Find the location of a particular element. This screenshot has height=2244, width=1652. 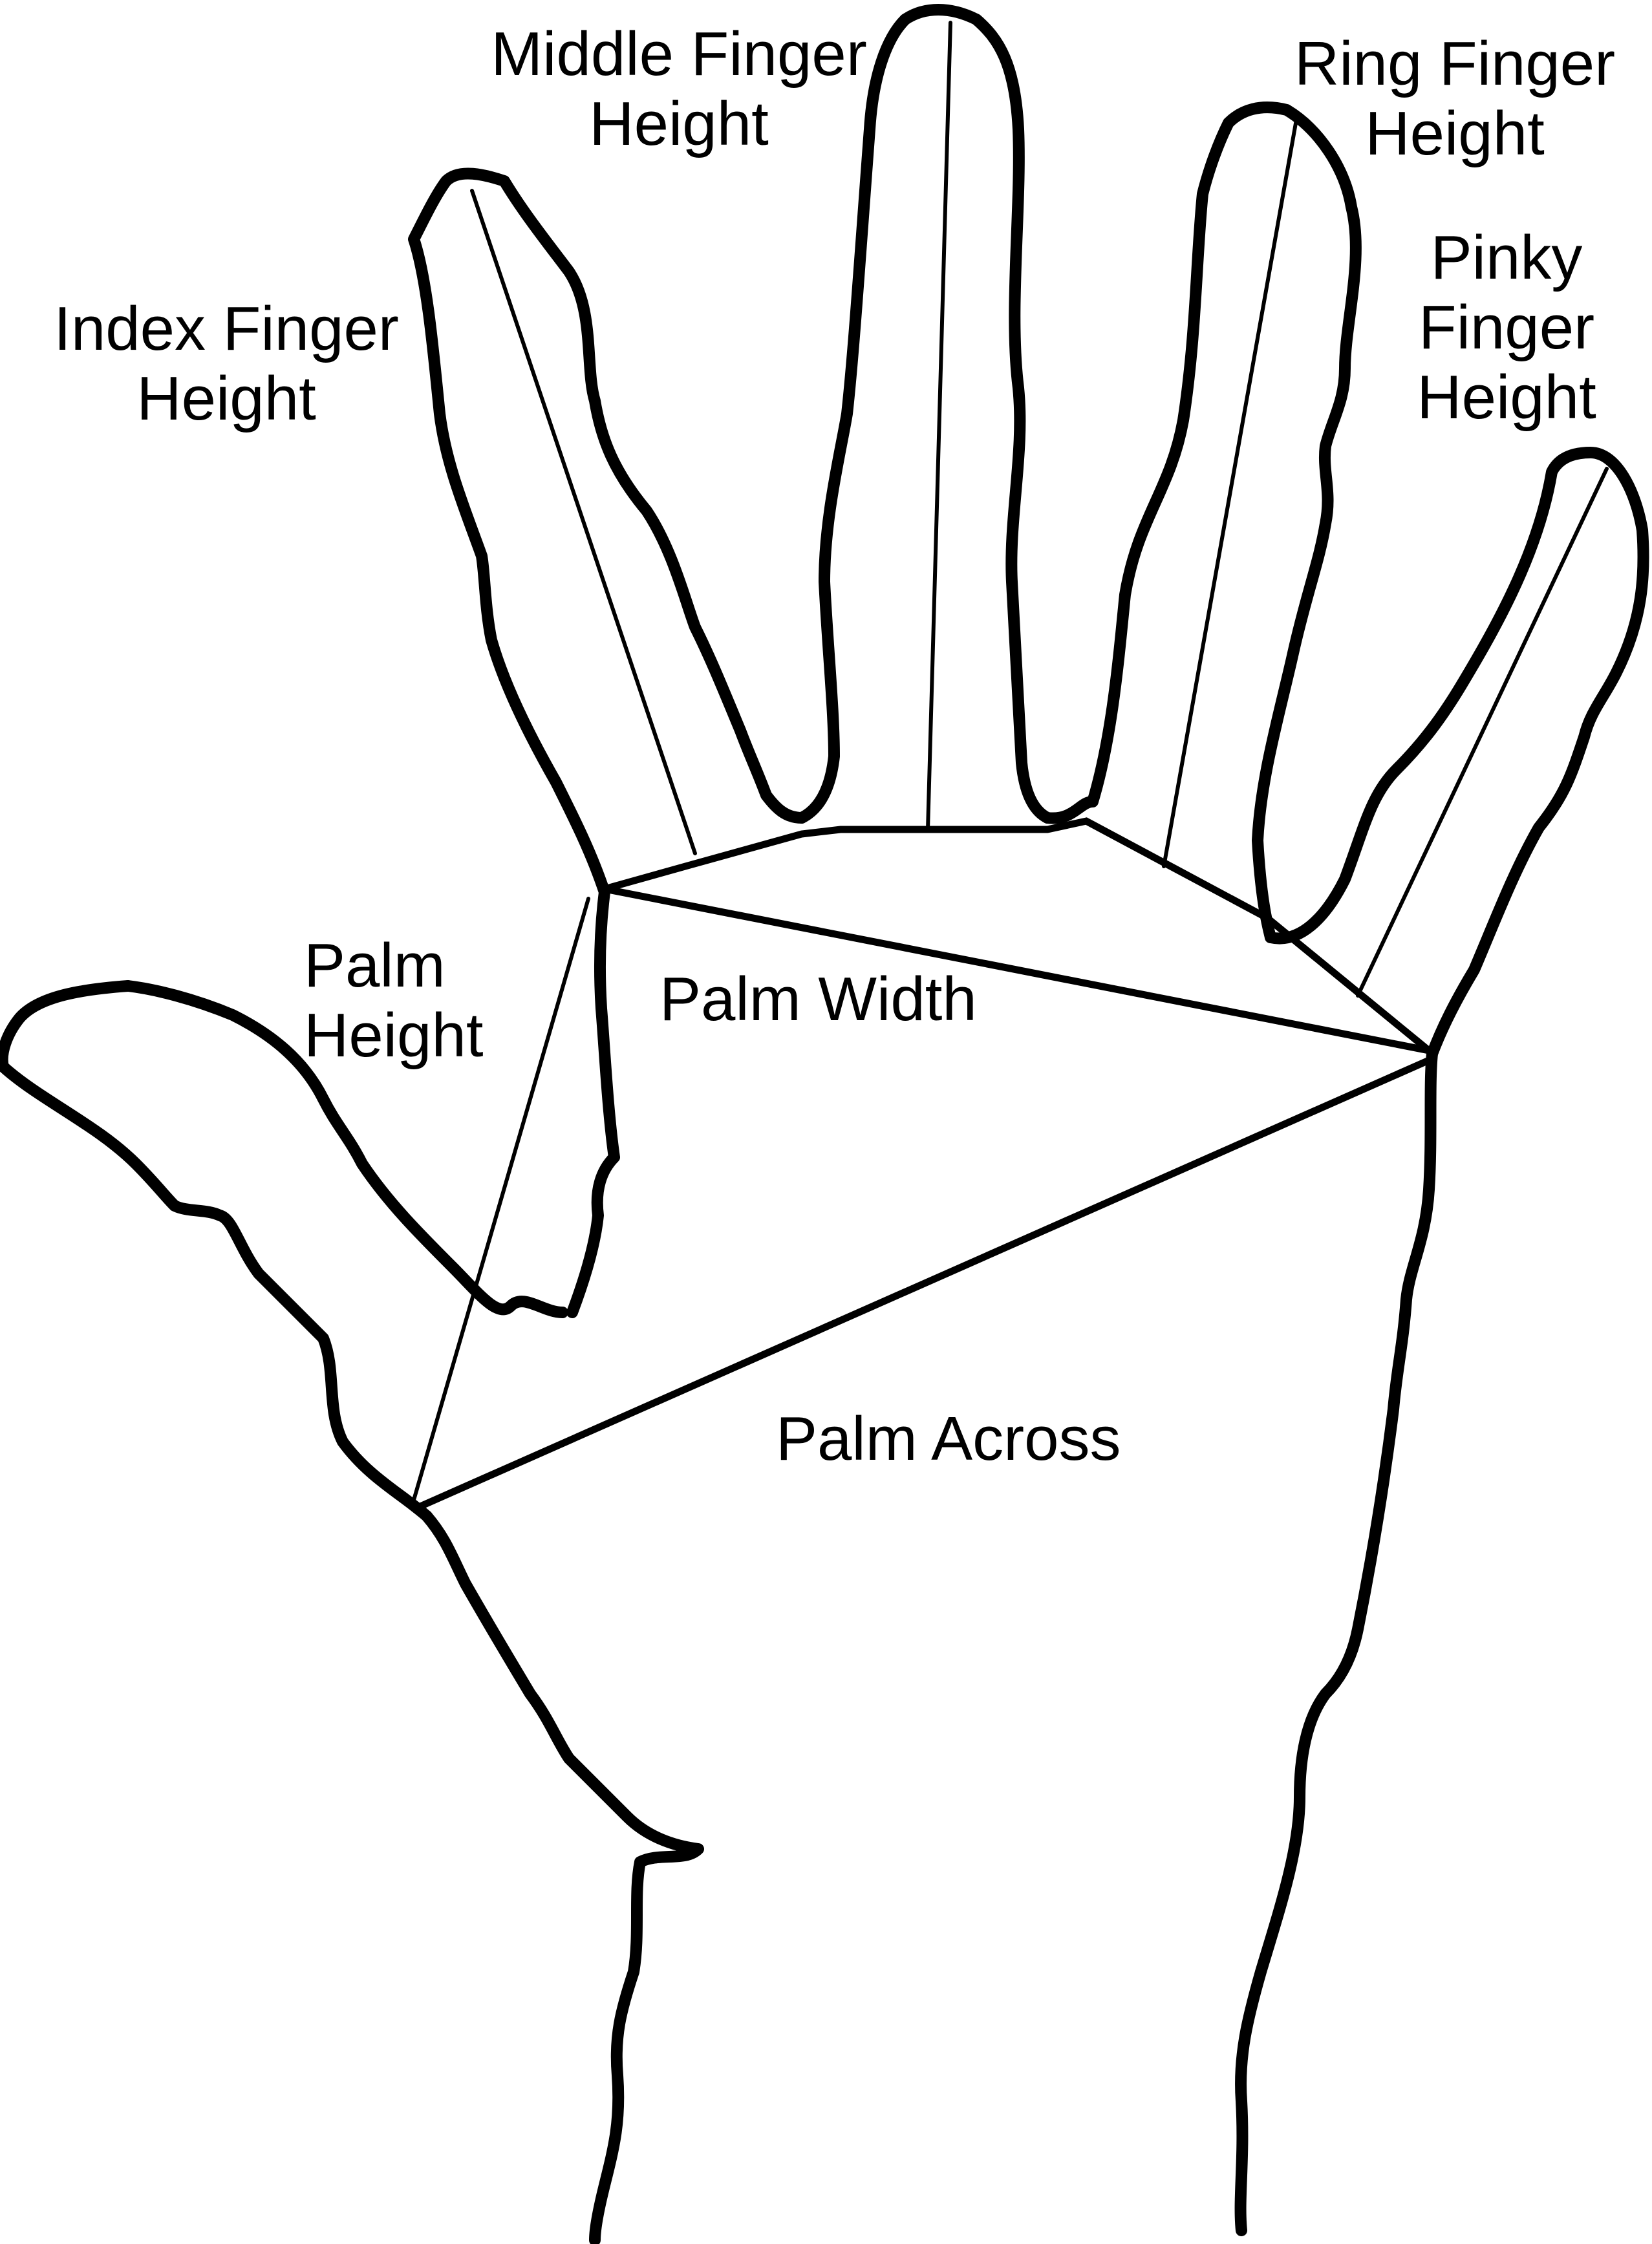

palm-across-label-text: Palm Across is located at coordinates (948, 1439).